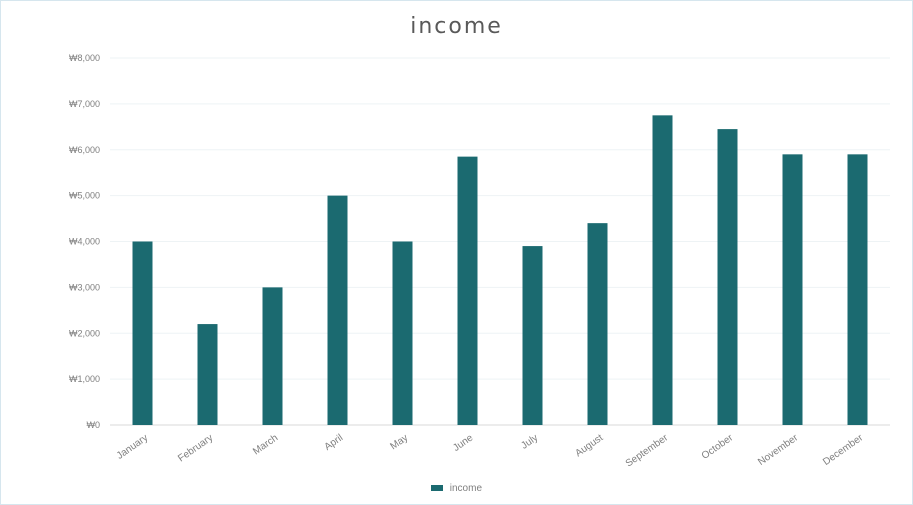 This screenshot has width=913, height=505. Describe the element at coordinates (132, 446) in the screenshot. I see `x-tick-label: January` at that location.